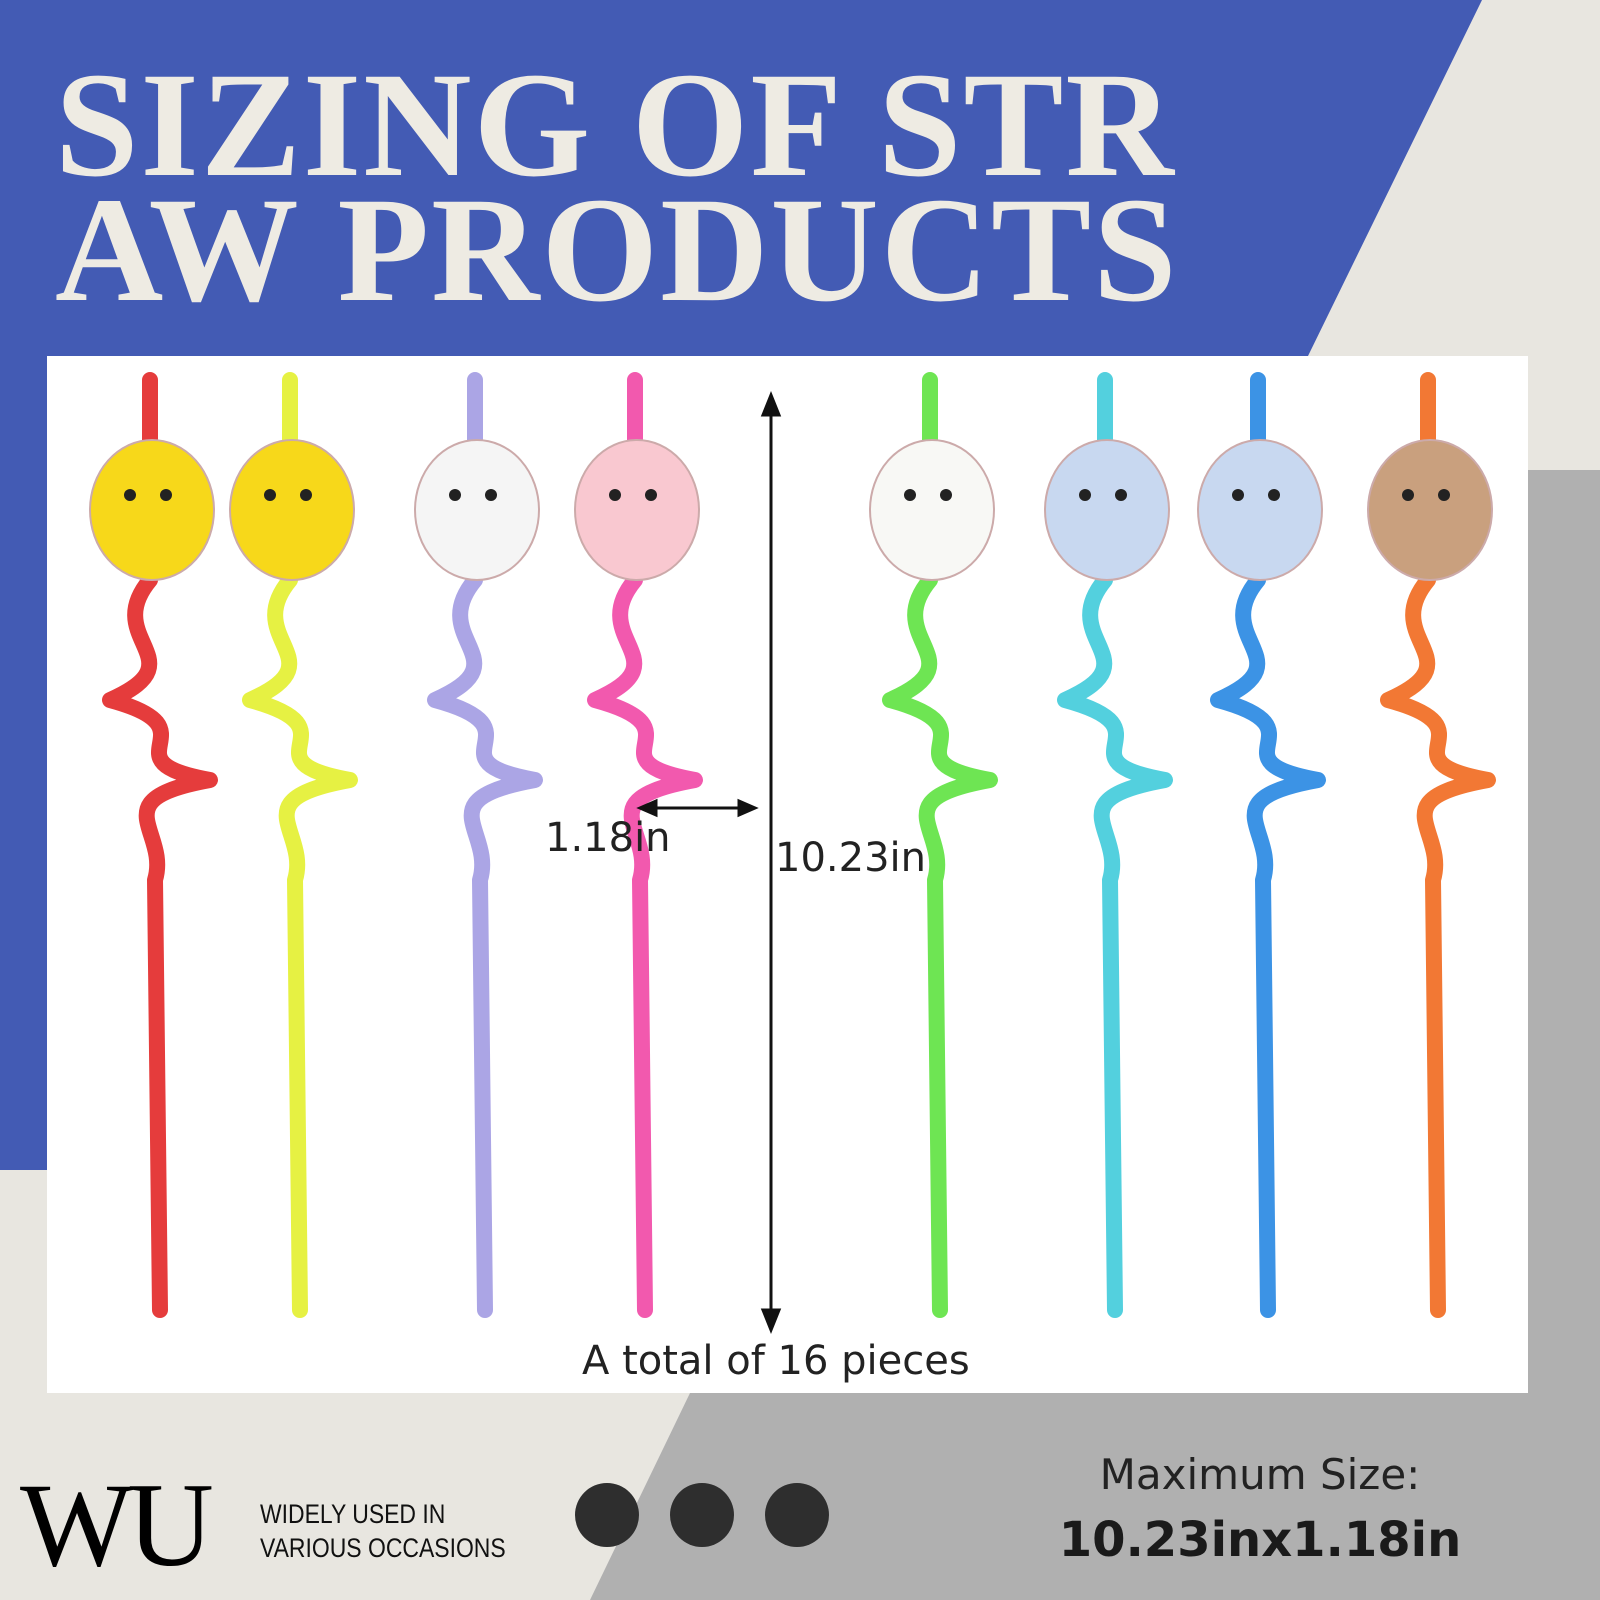  Describe the element at coordinates (1430, 510) in the screenshot. I see `horse-topper` at that location.